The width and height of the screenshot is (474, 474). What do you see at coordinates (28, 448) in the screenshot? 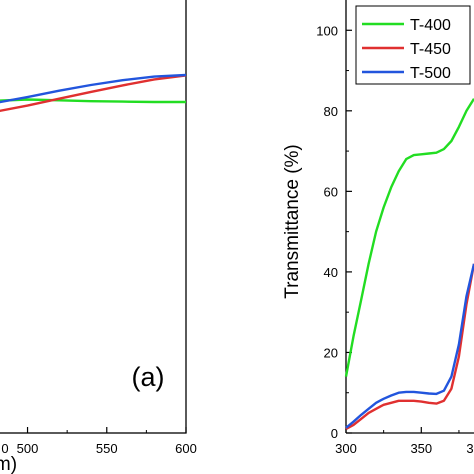
I see `x-tick-label: 500` at bounding box center [28, 448].